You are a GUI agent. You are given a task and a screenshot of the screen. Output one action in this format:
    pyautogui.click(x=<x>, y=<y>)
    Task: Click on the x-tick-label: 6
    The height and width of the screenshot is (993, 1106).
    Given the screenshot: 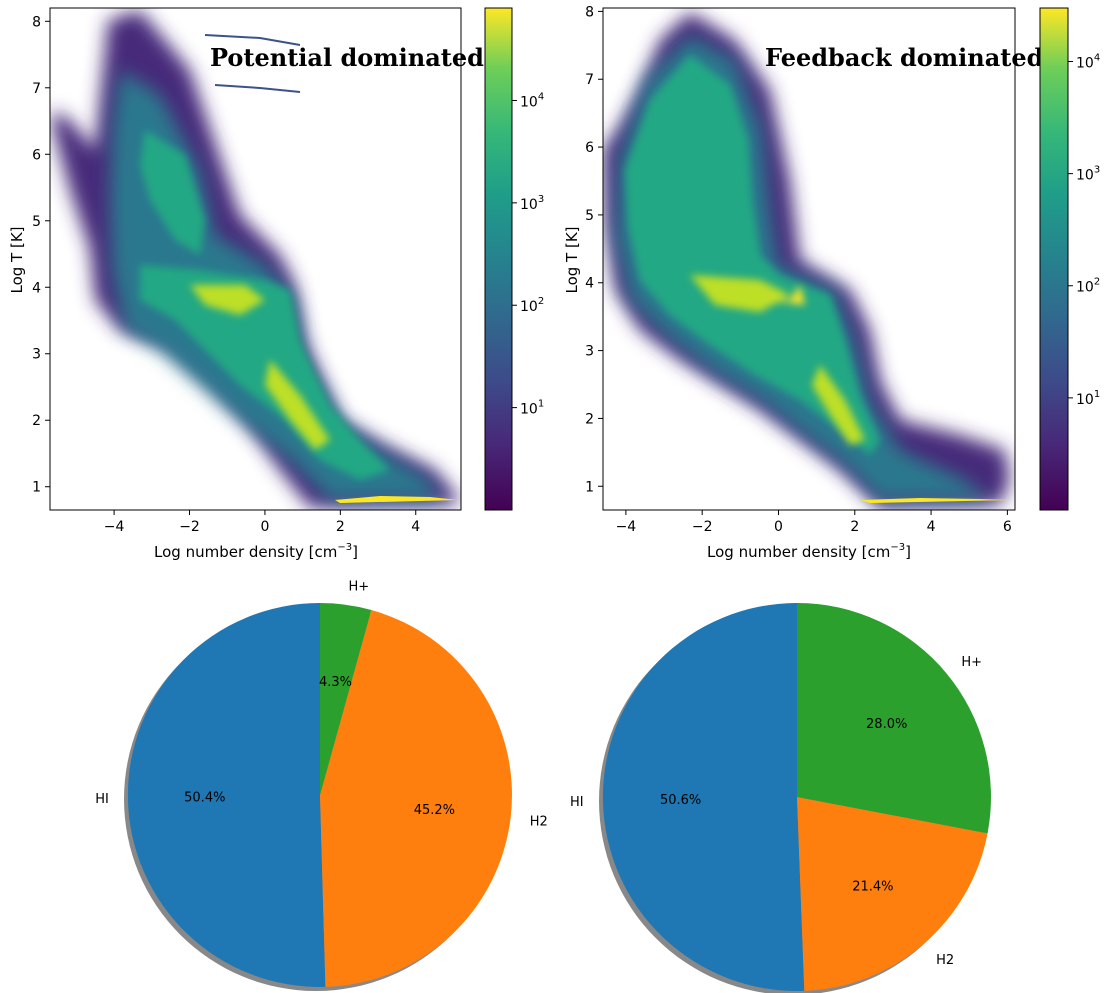 What is the action you would take?
    pyautogui.click(x=1007, y=527)
    